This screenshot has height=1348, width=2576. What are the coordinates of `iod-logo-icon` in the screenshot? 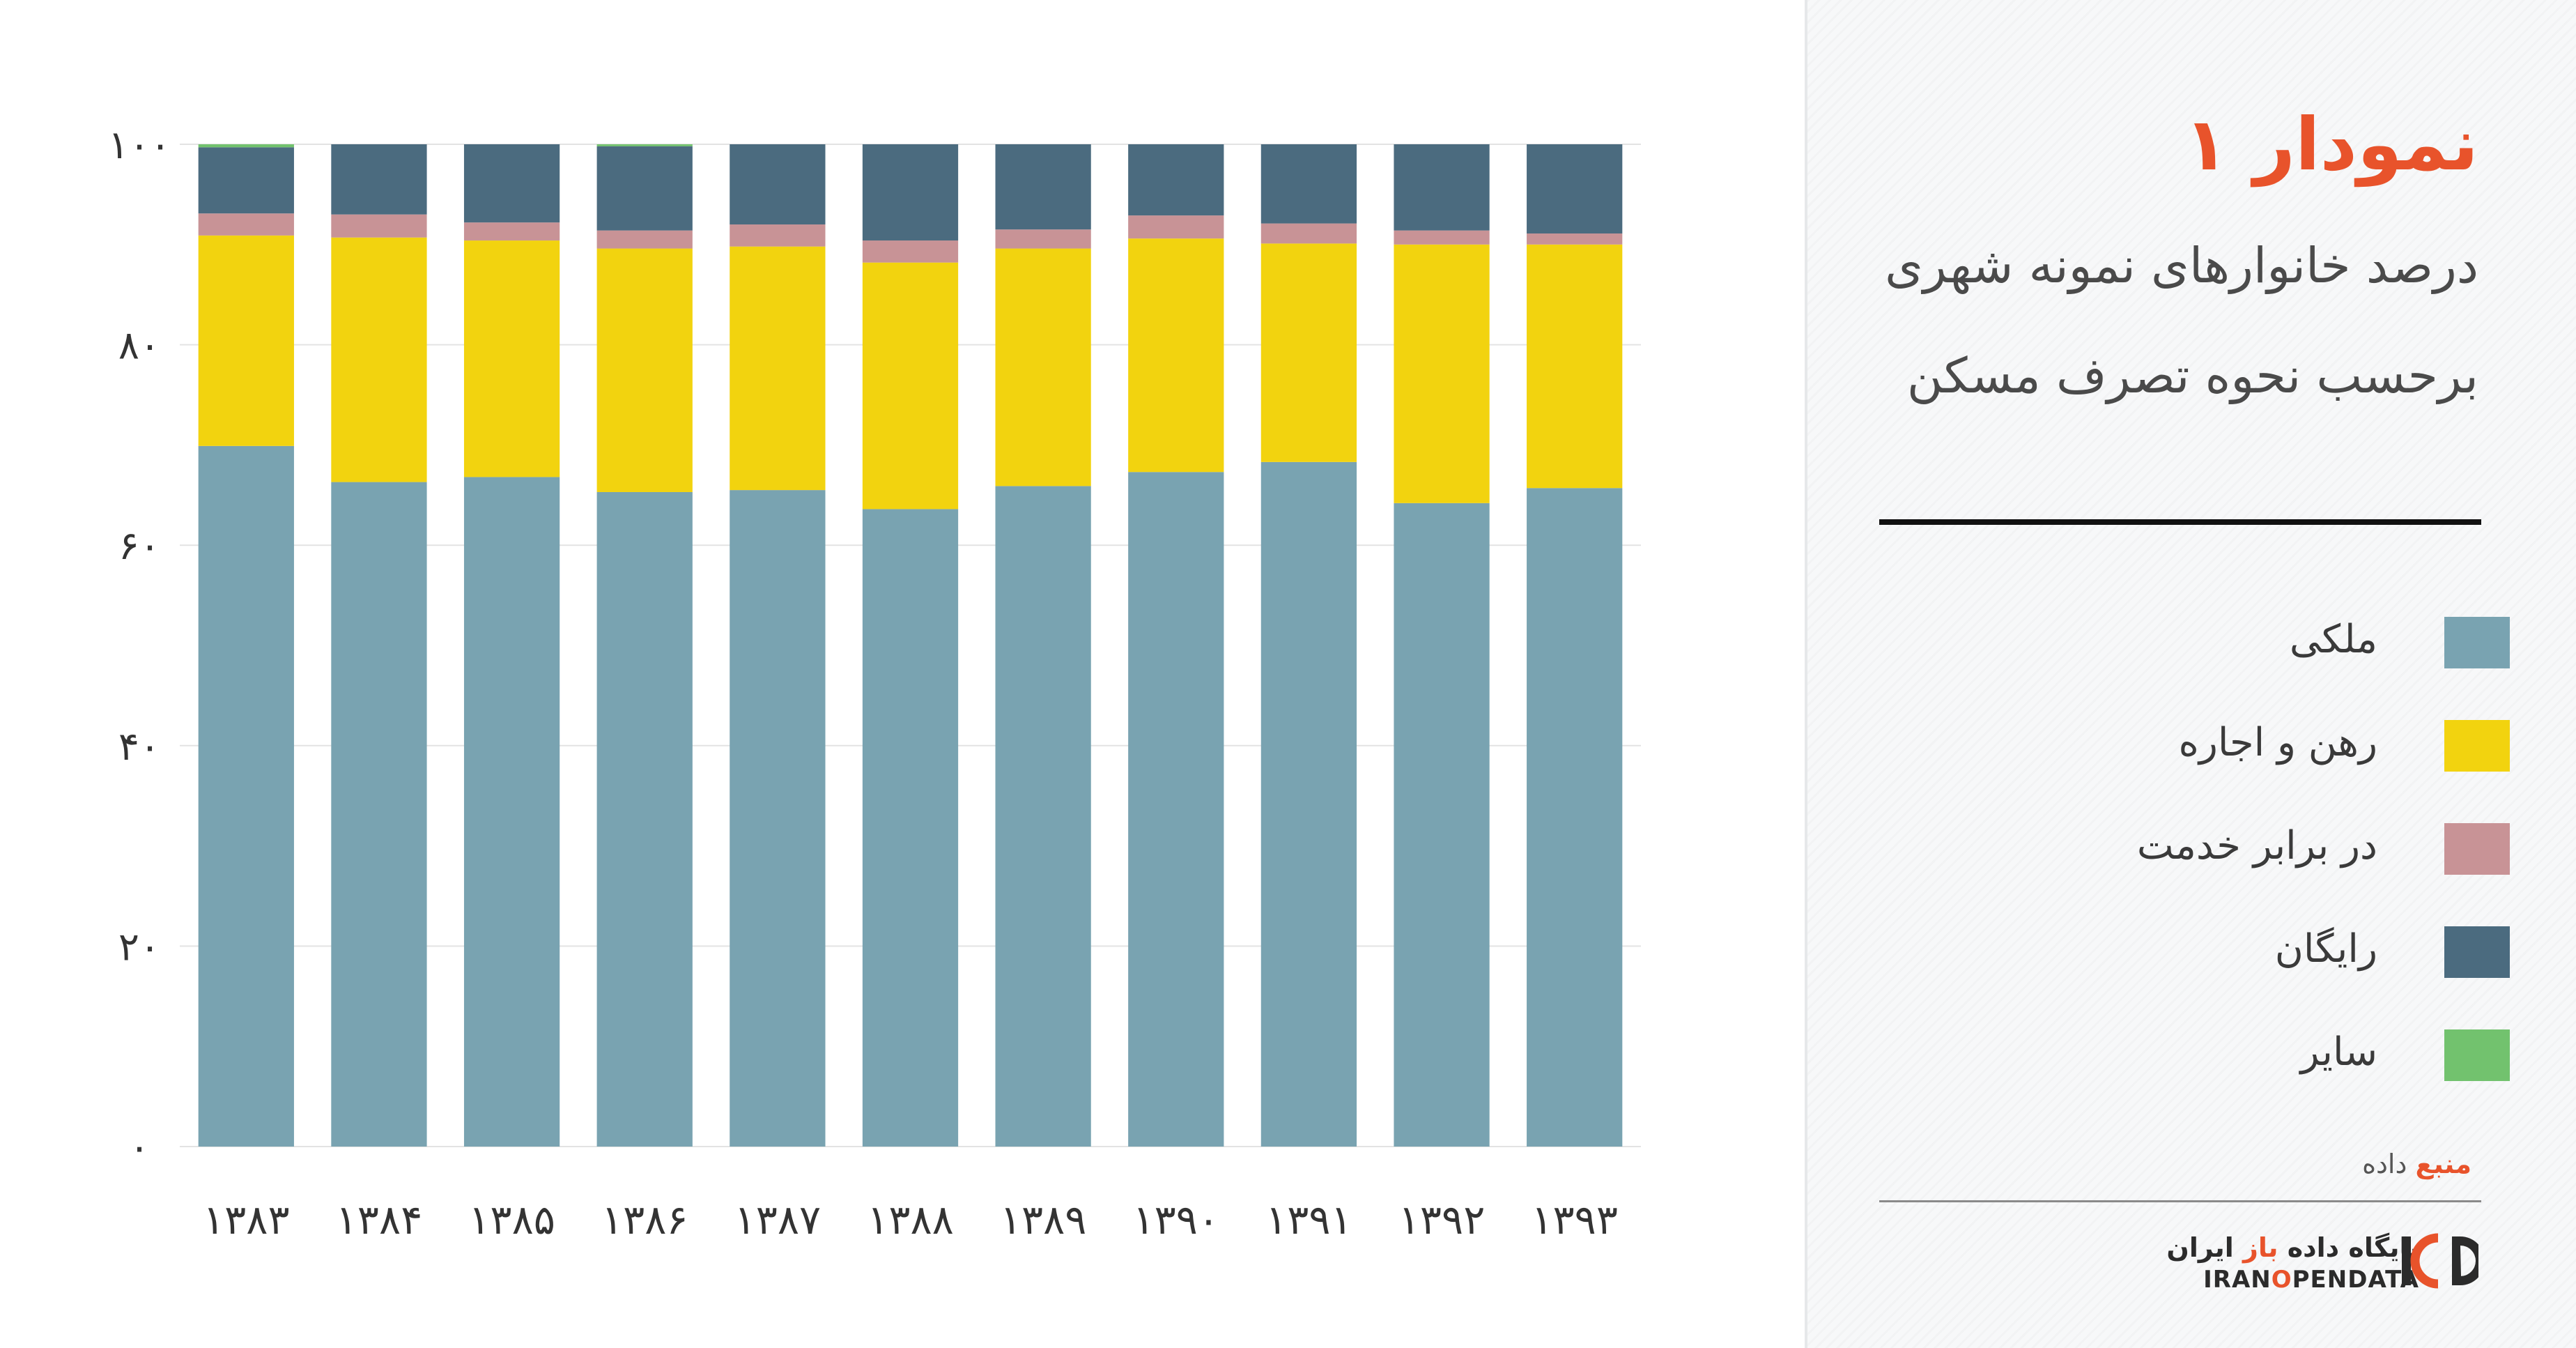 It's located at (2440, 1261).